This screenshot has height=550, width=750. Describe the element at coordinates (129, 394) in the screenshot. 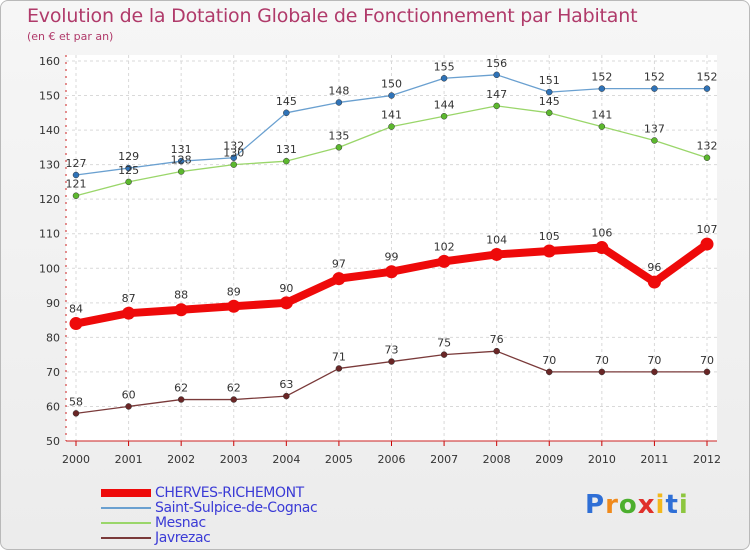

I see `data-label: 60` at that location.